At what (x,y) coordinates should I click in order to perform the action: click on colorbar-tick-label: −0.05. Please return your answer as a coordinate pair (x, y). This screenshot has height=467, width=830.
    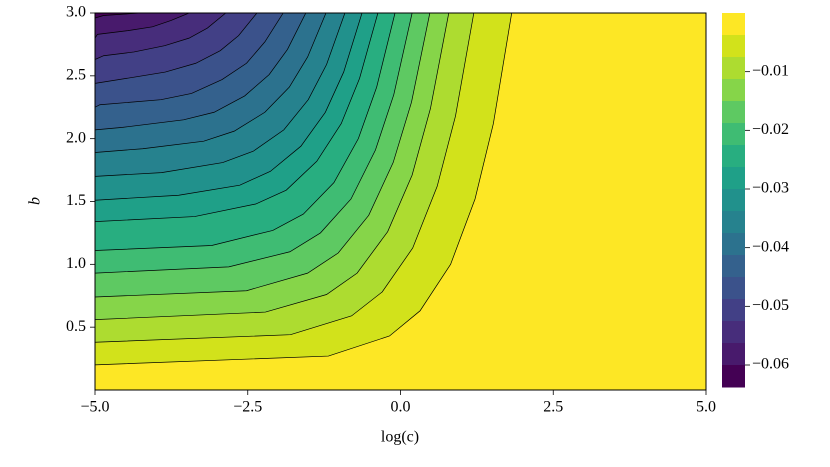
    Looking at the image, I should click on (770, 305).